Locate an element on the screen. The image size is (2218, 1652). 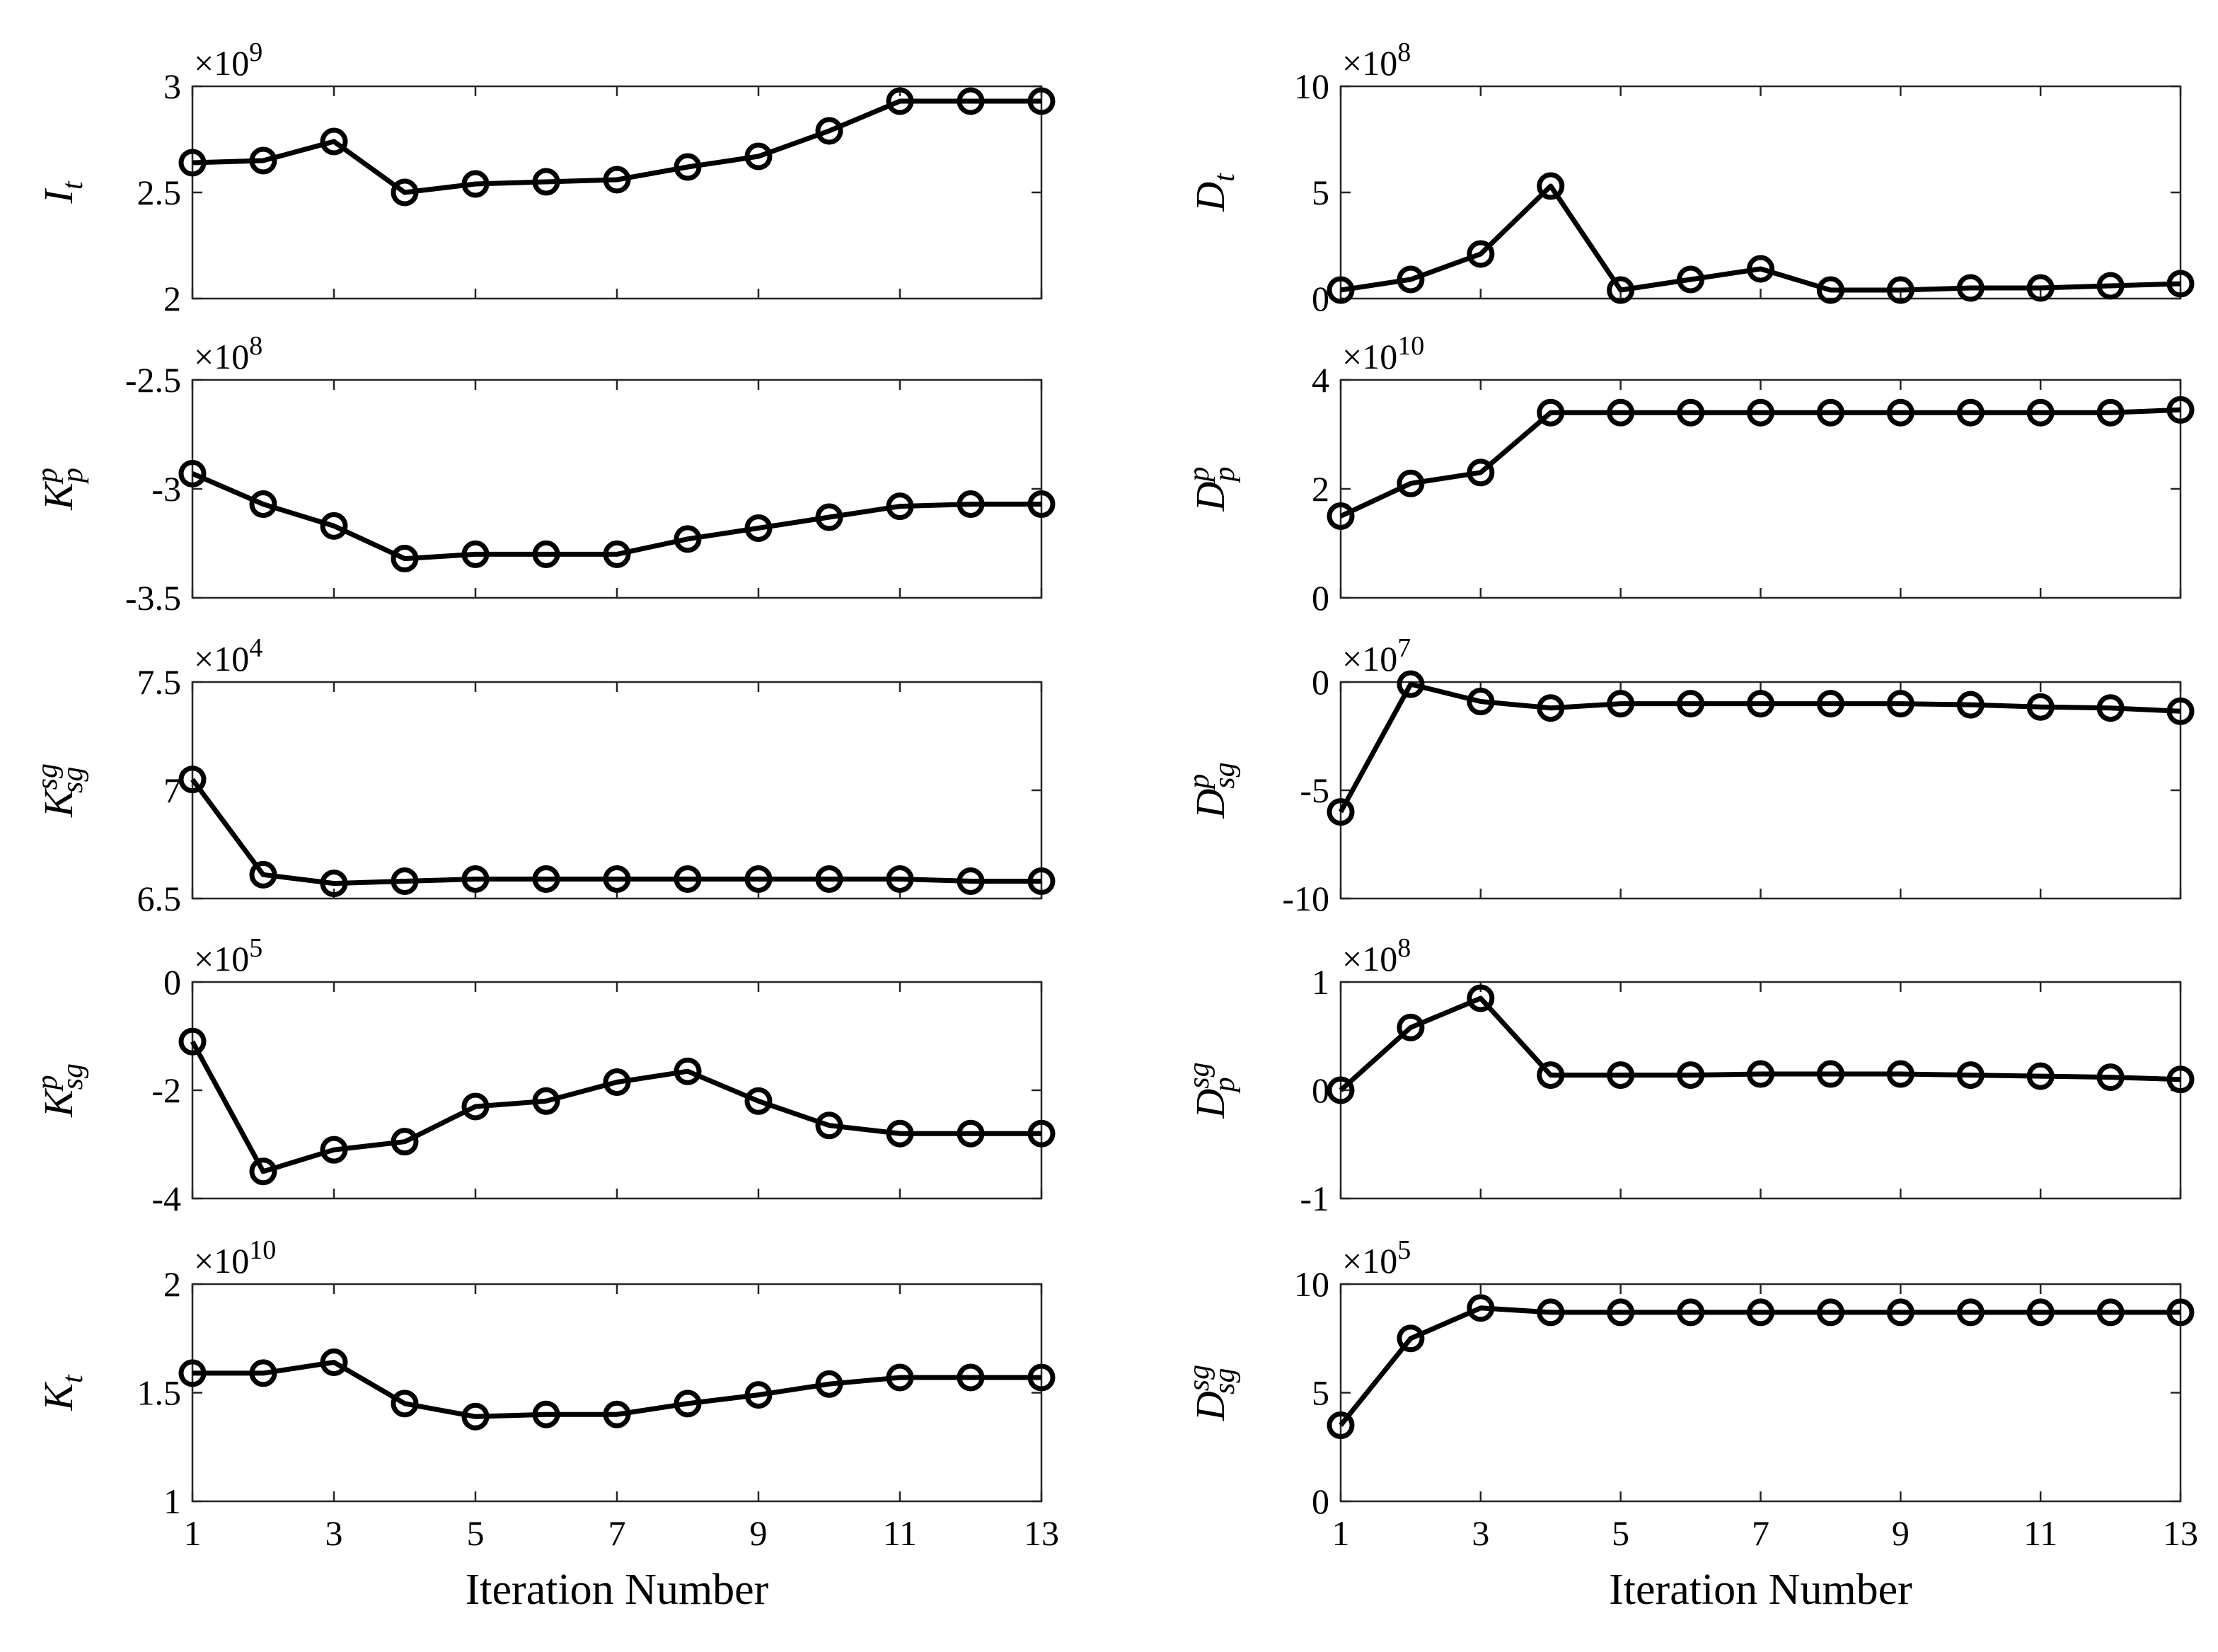
subplot-6: -10 -5 0 ×107 Dpsg is located at coordinates (1689, 775).